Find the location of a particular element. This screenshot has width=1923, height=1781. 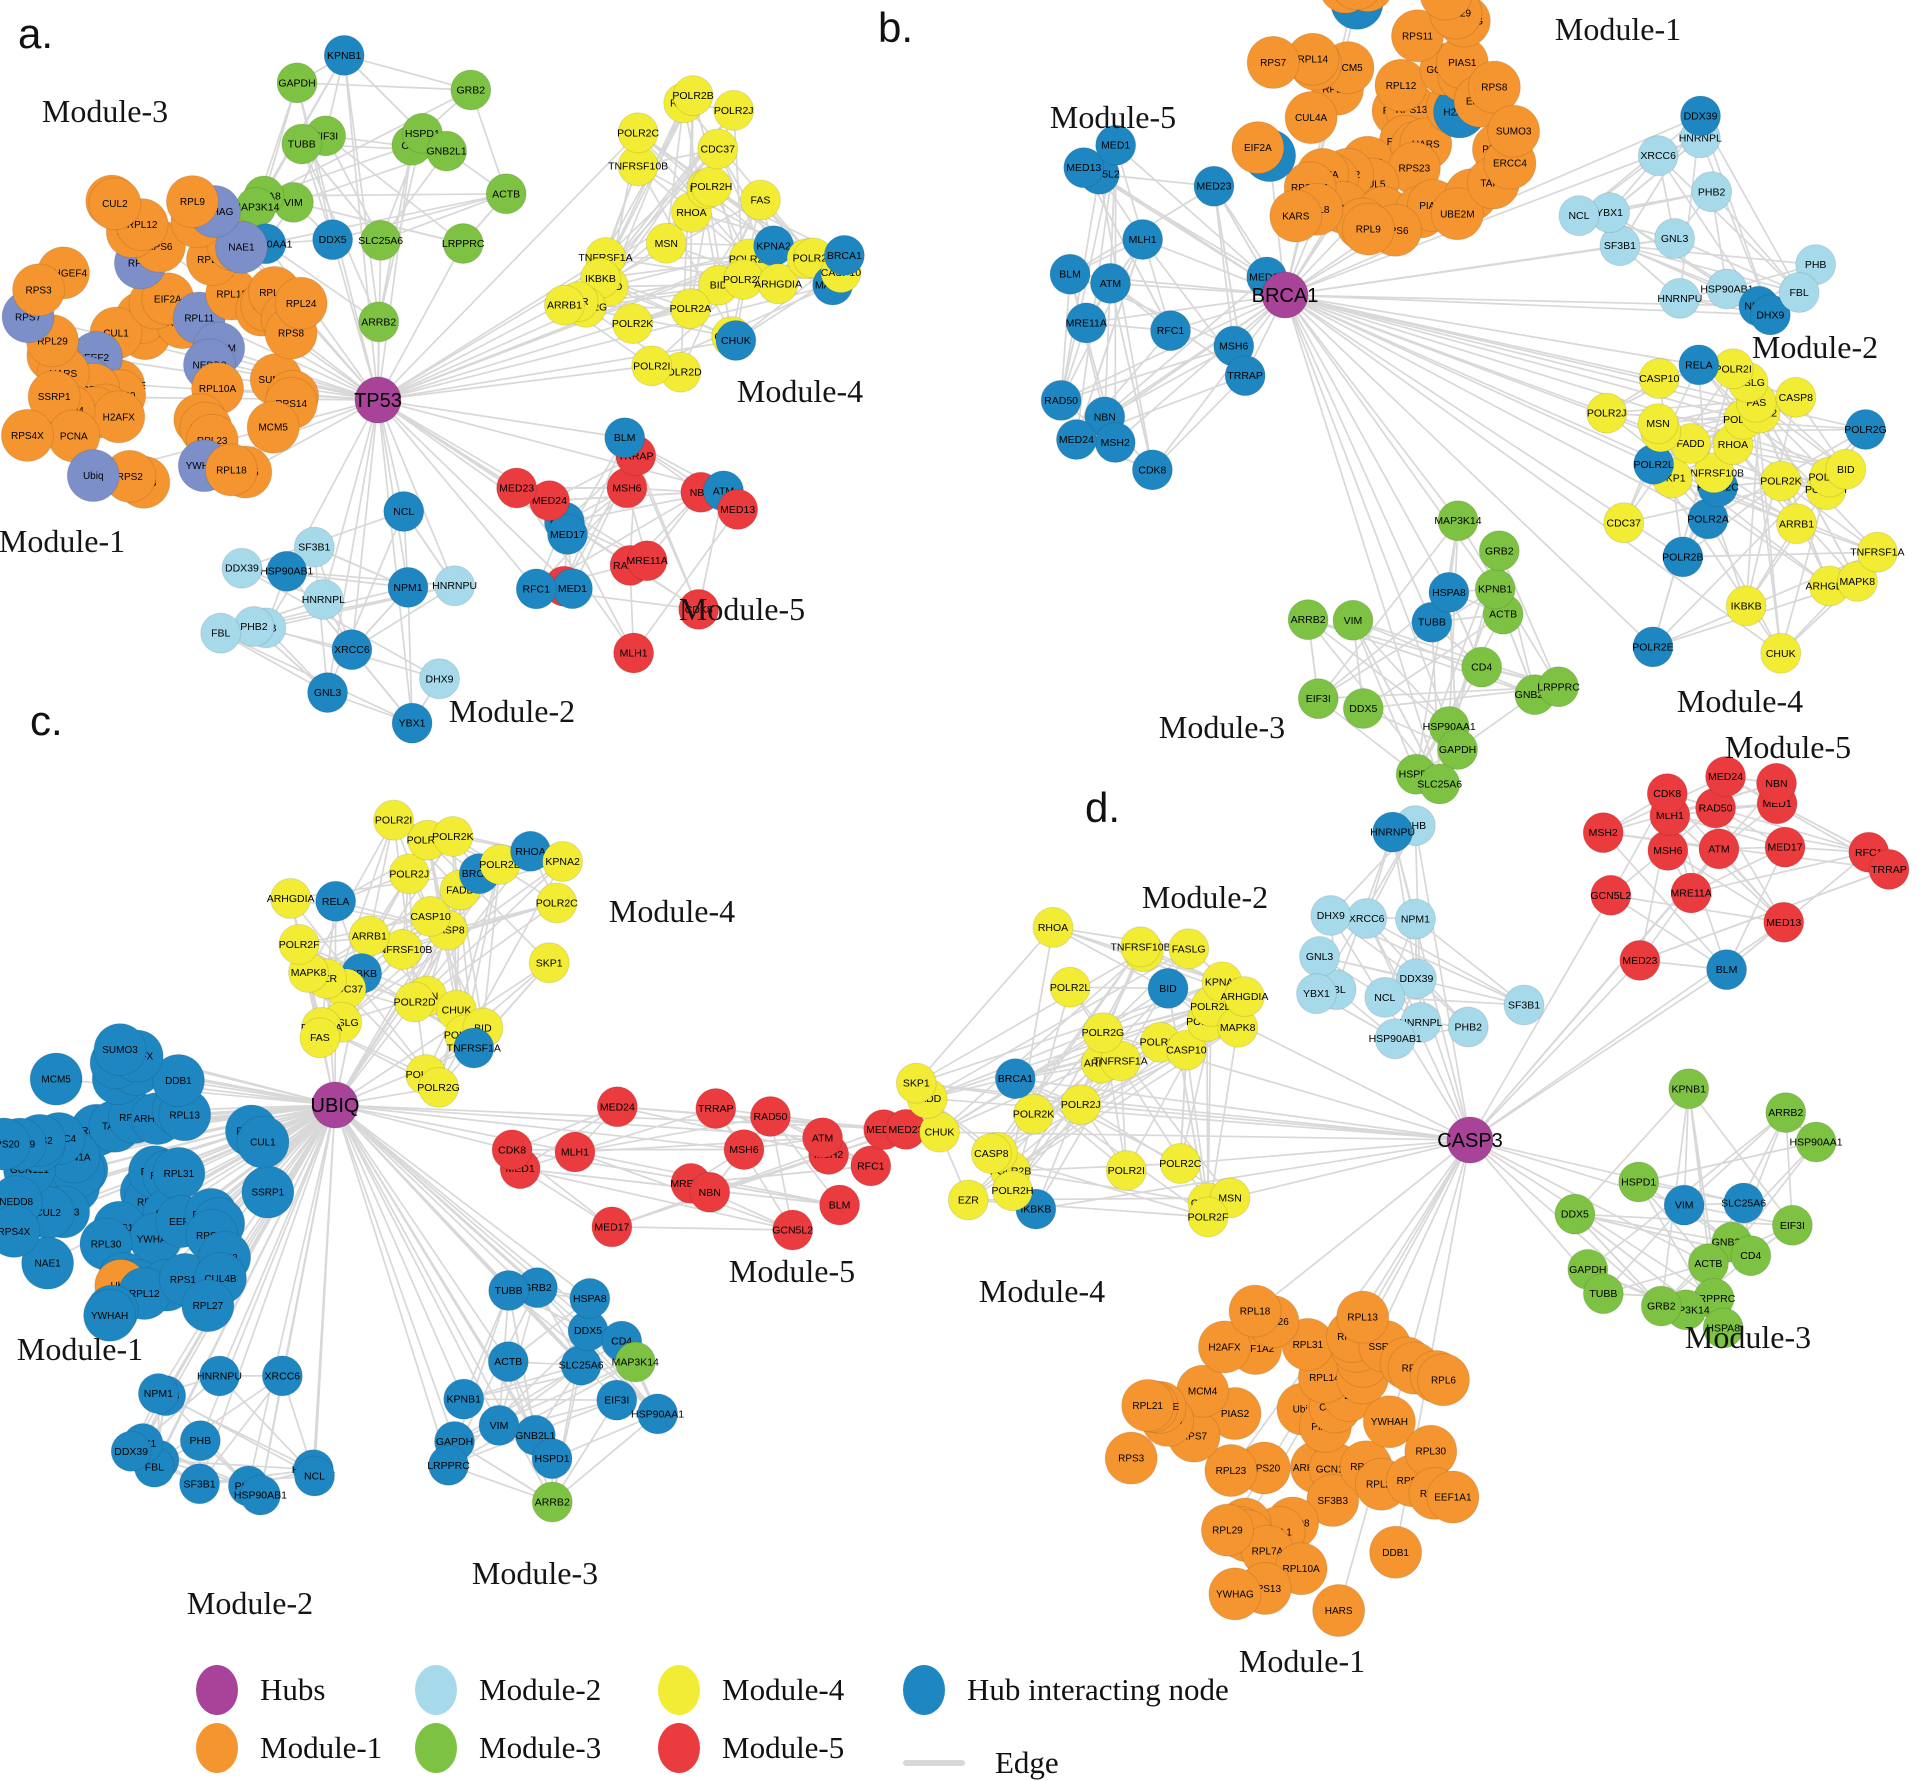

node-label: CHUK is located at coordinates (940, 1133).